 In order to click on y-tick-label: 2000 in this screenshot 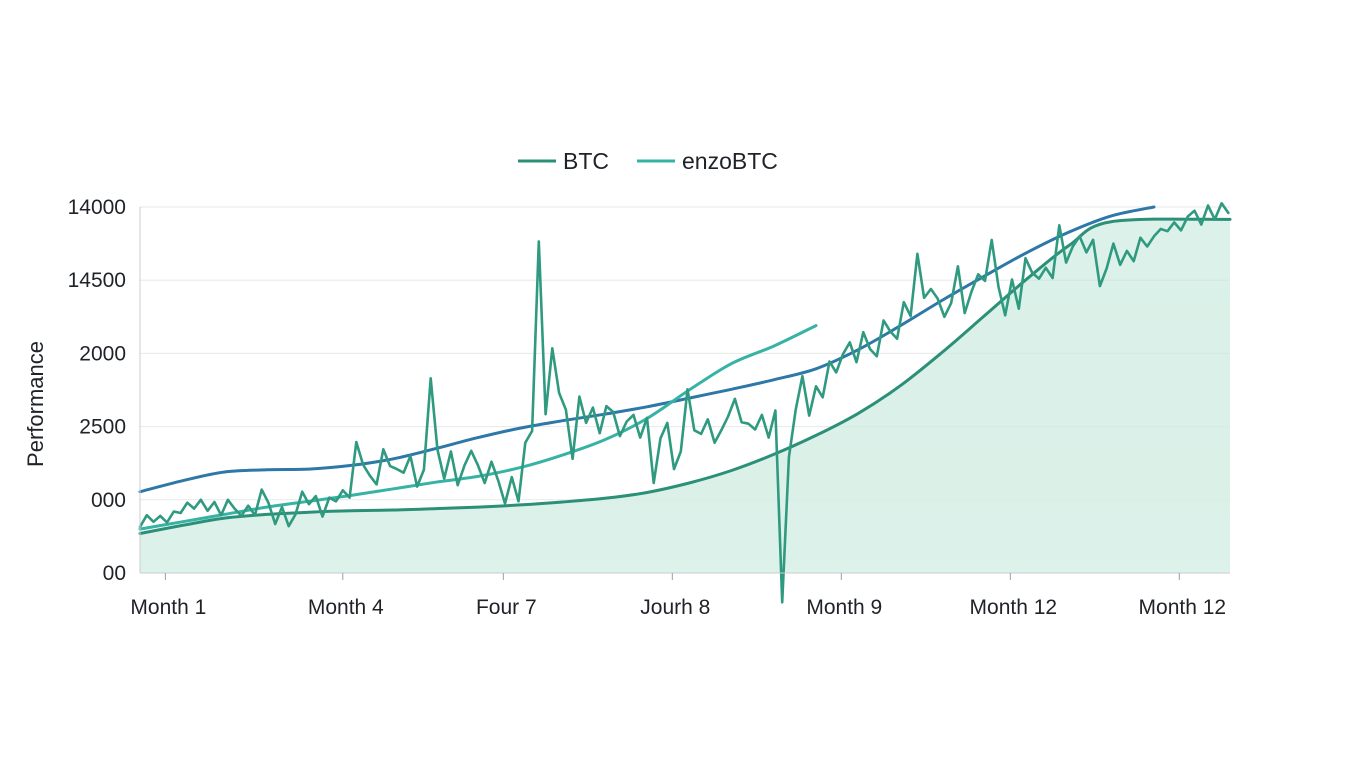, I will do `click(102, 353)`.